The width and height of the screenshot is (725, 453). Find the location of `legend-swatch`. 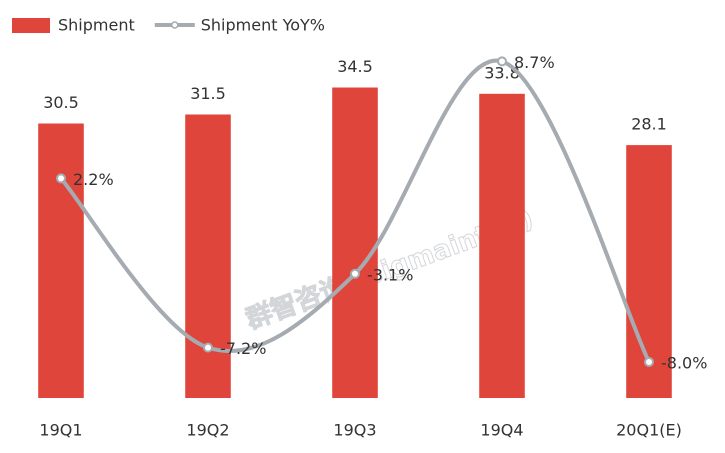

legend-swatch is located at coordinates (31, 25).